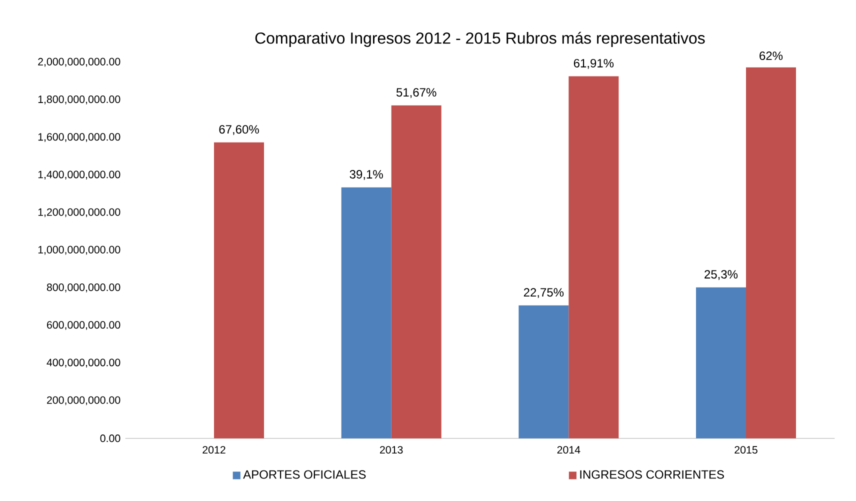 This screenshot has height=501, width=856. What do you see at coordinates (79, 100) in the screenshot?
I see `y-tick-label: 1,800,000,000.00` at bounding box center [79, 100].